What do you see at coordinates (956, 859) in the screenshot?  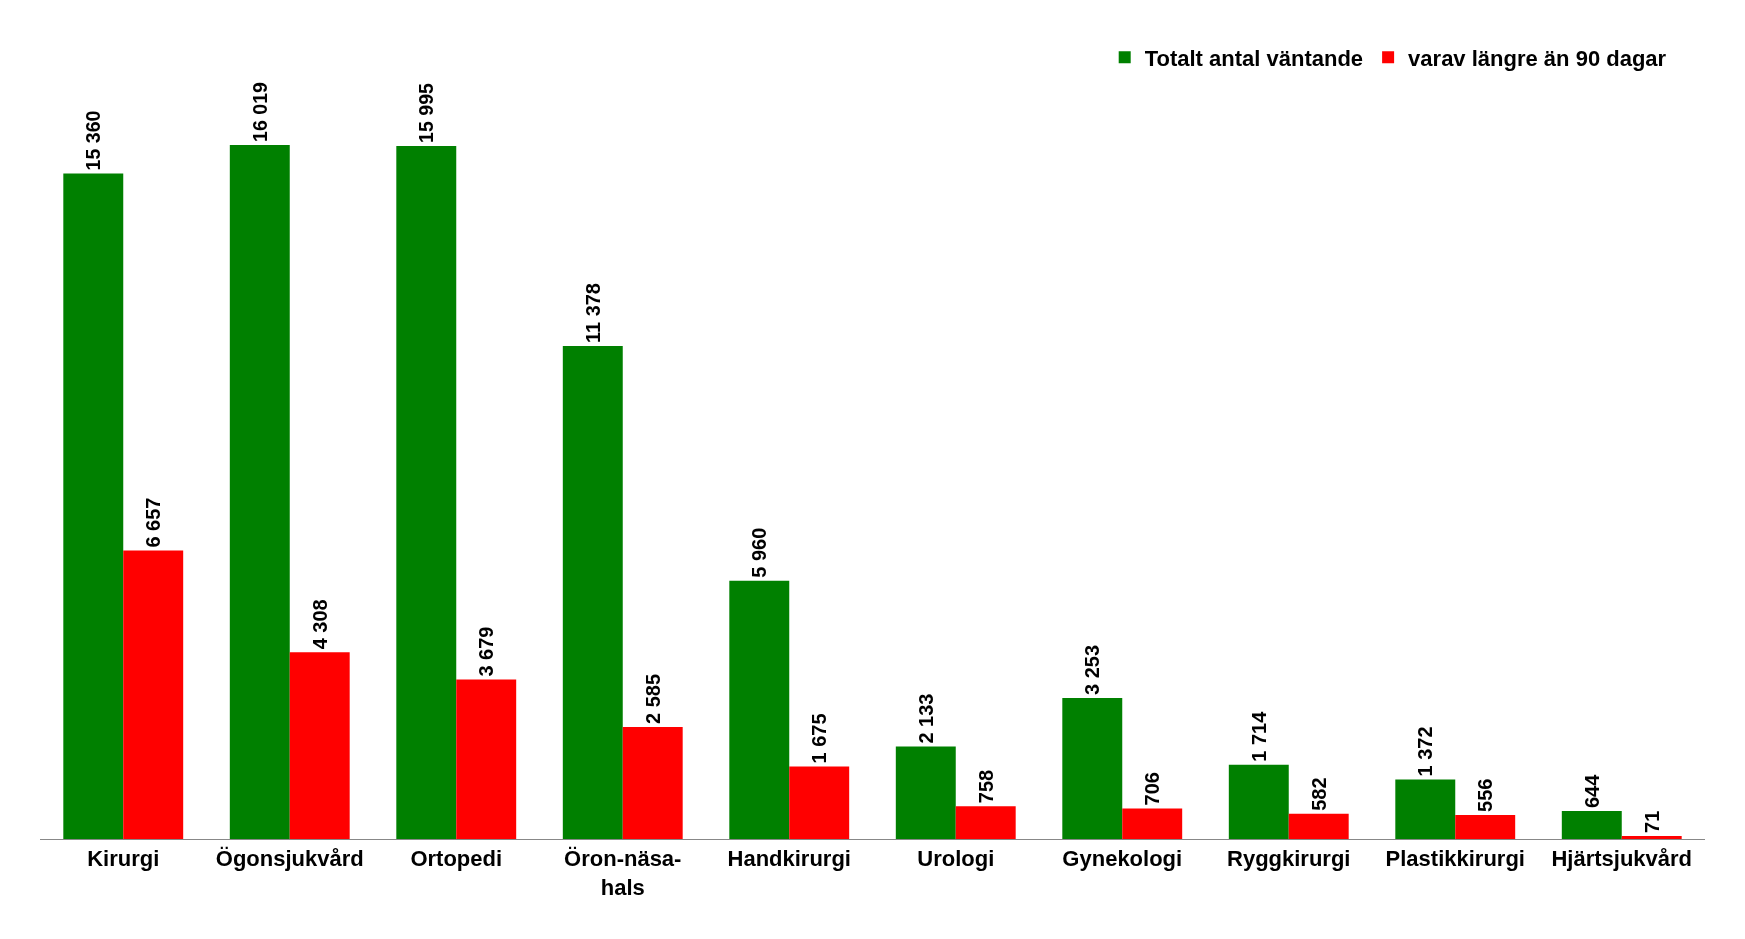 I see `x-tick-label: Urologi` at bounding box center [956, 859].